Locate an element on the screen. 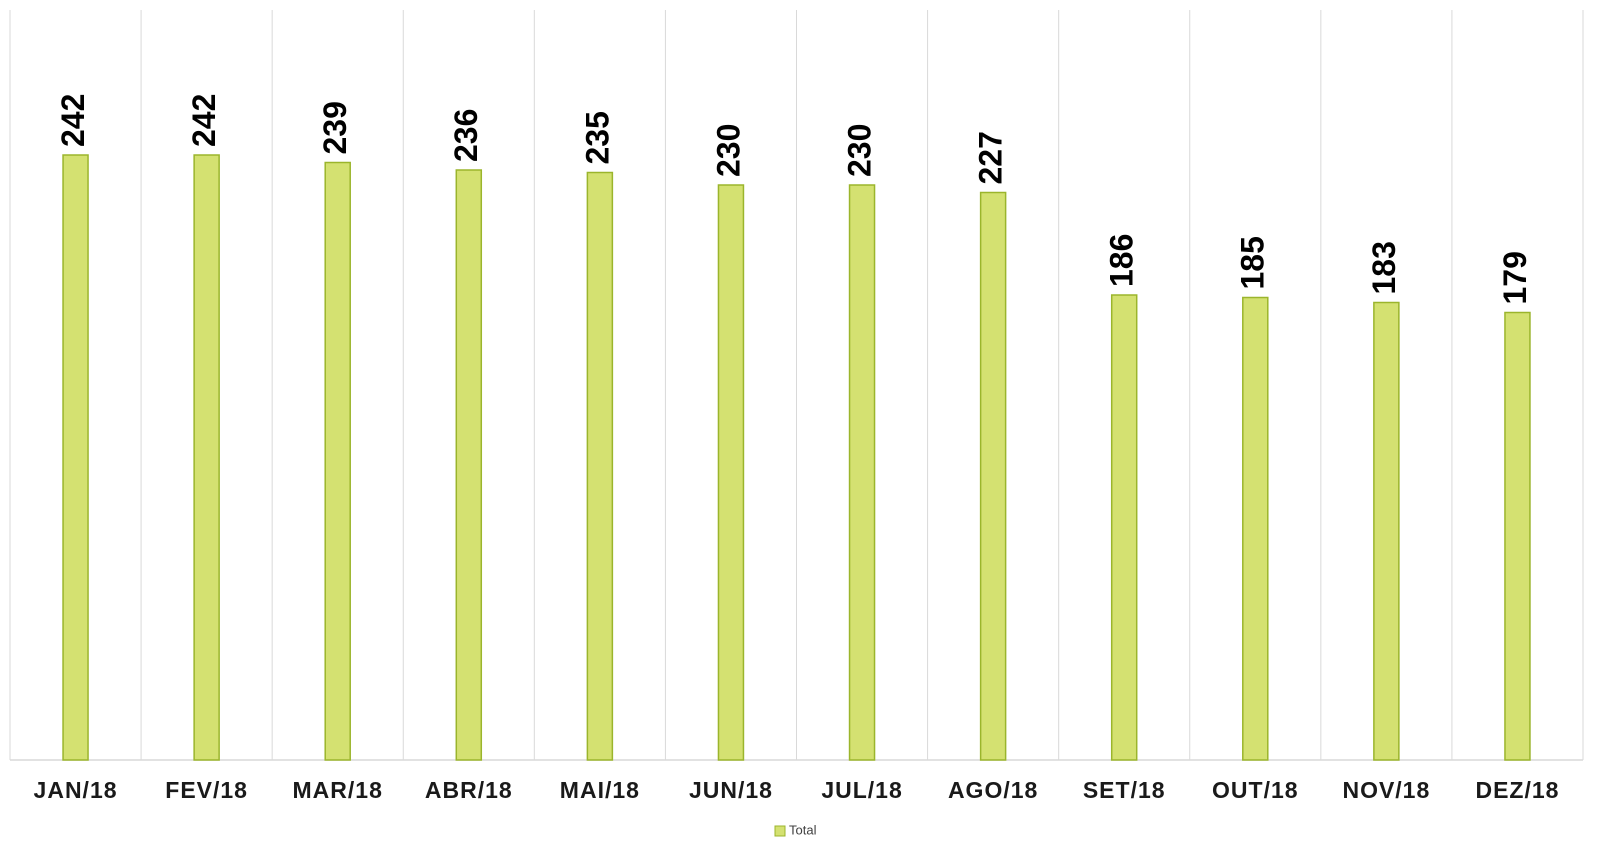 This screenshot has width=1613, height=864. x-tick-label: JUL/18 is located at coordinates (861, 790).